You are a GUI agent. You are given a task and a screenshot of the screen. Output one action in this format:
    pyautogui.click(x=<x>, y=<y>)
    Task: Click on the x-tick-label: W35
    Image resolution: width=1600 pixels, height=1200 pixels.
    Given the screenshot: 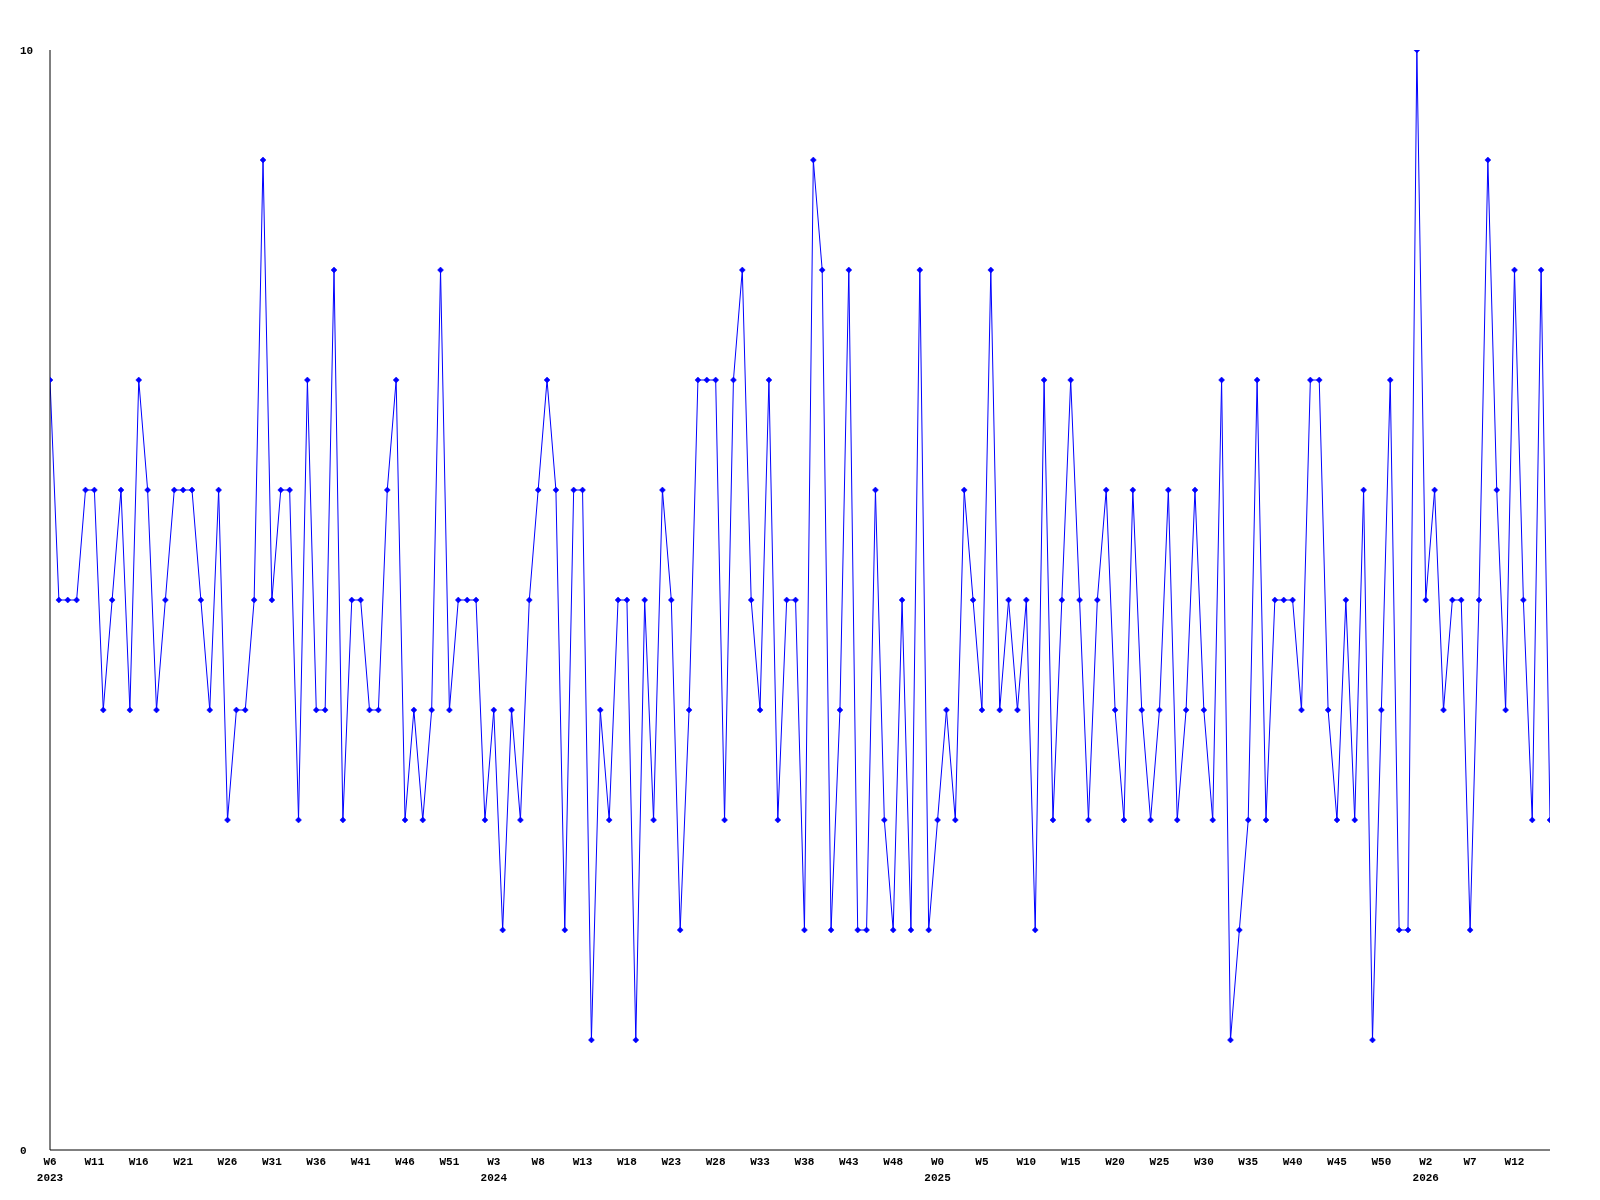 What is the action you would take?
    pyautogui.click(x=1248, y=1162)
    